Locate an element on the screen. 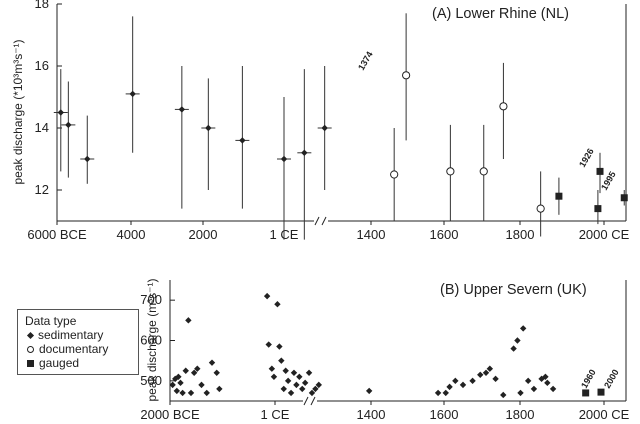 The width and height of the screenshot is (640, 424). panel-title: (A) Lower Rhine (NL) is located at coordinates (500, 14).